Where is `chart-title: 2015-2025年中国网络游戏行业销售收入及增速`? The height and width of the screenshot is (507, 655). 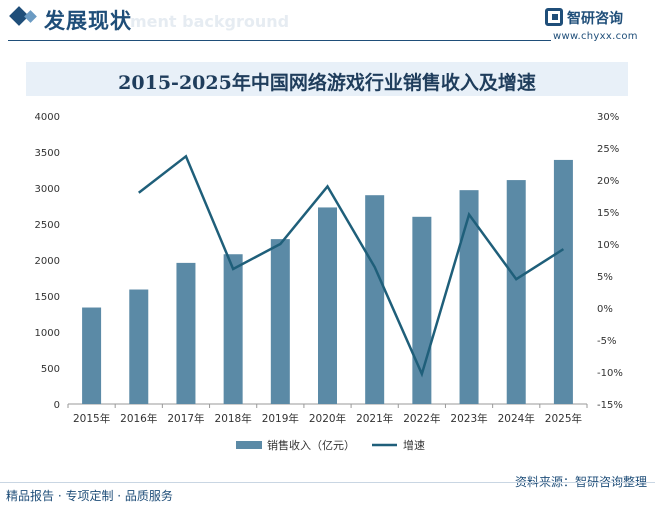 chart-title: 2015-2025年中国网络游戏行业销售收入及增速 is located at coordinates (327, 83).